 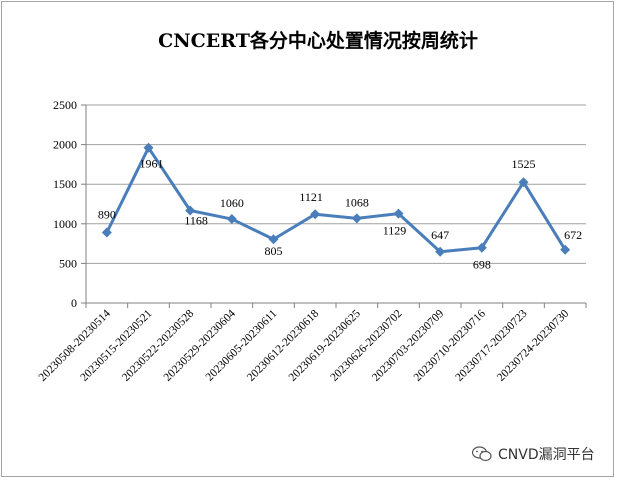 I want to click on data-label: 647, so click(x=440, y=235).